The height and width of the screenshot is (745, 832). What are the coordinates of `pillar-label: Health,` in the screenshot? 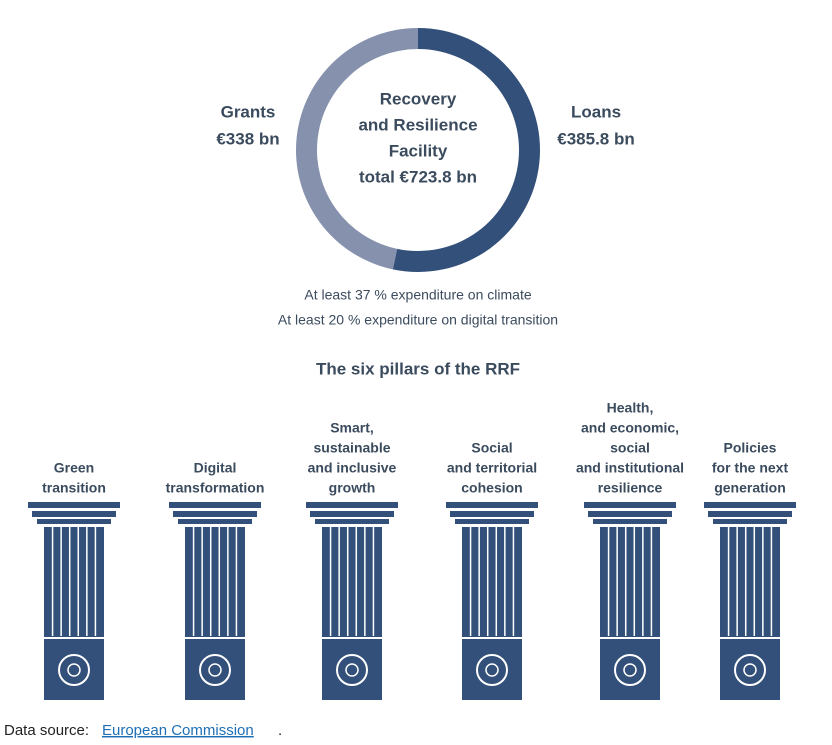 It's located at (630, 408).